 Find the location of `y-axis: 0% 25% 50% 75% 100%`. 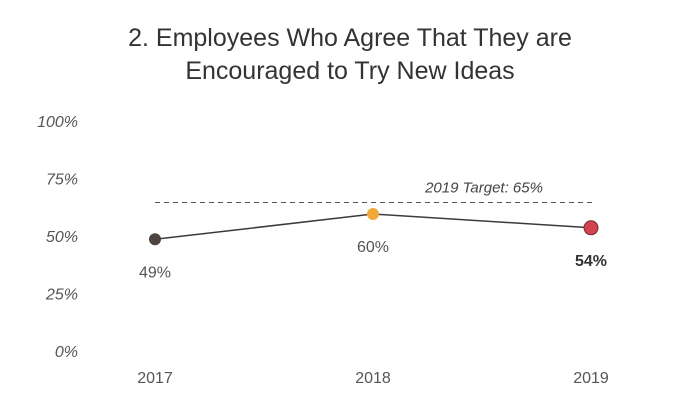

y-axis: 0% 25% 50% 75% 100% is located at coordinates (57, 237).